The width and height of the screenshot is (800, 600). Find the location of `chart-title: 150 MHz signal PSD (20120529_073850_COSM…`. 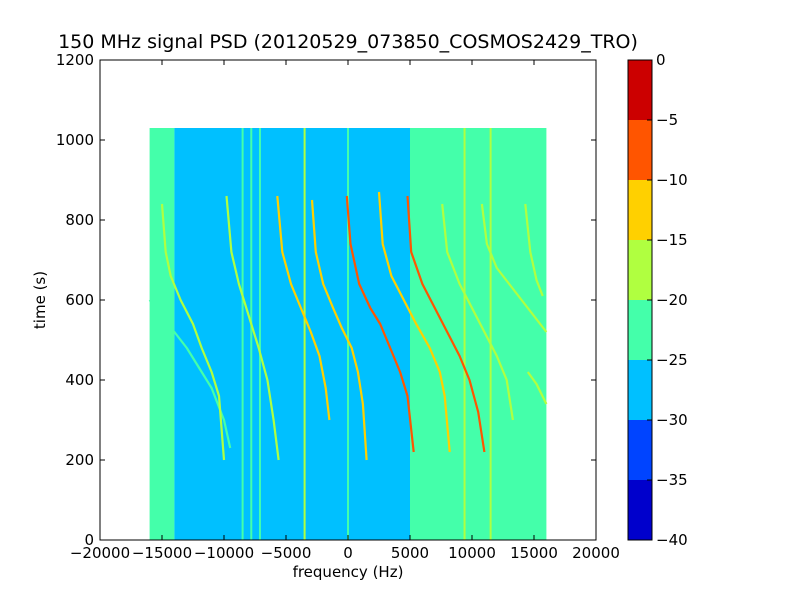

chart-title: 150 MHz signal PSD (20120529_073850_COSM… is located at coordinates (348, 42).